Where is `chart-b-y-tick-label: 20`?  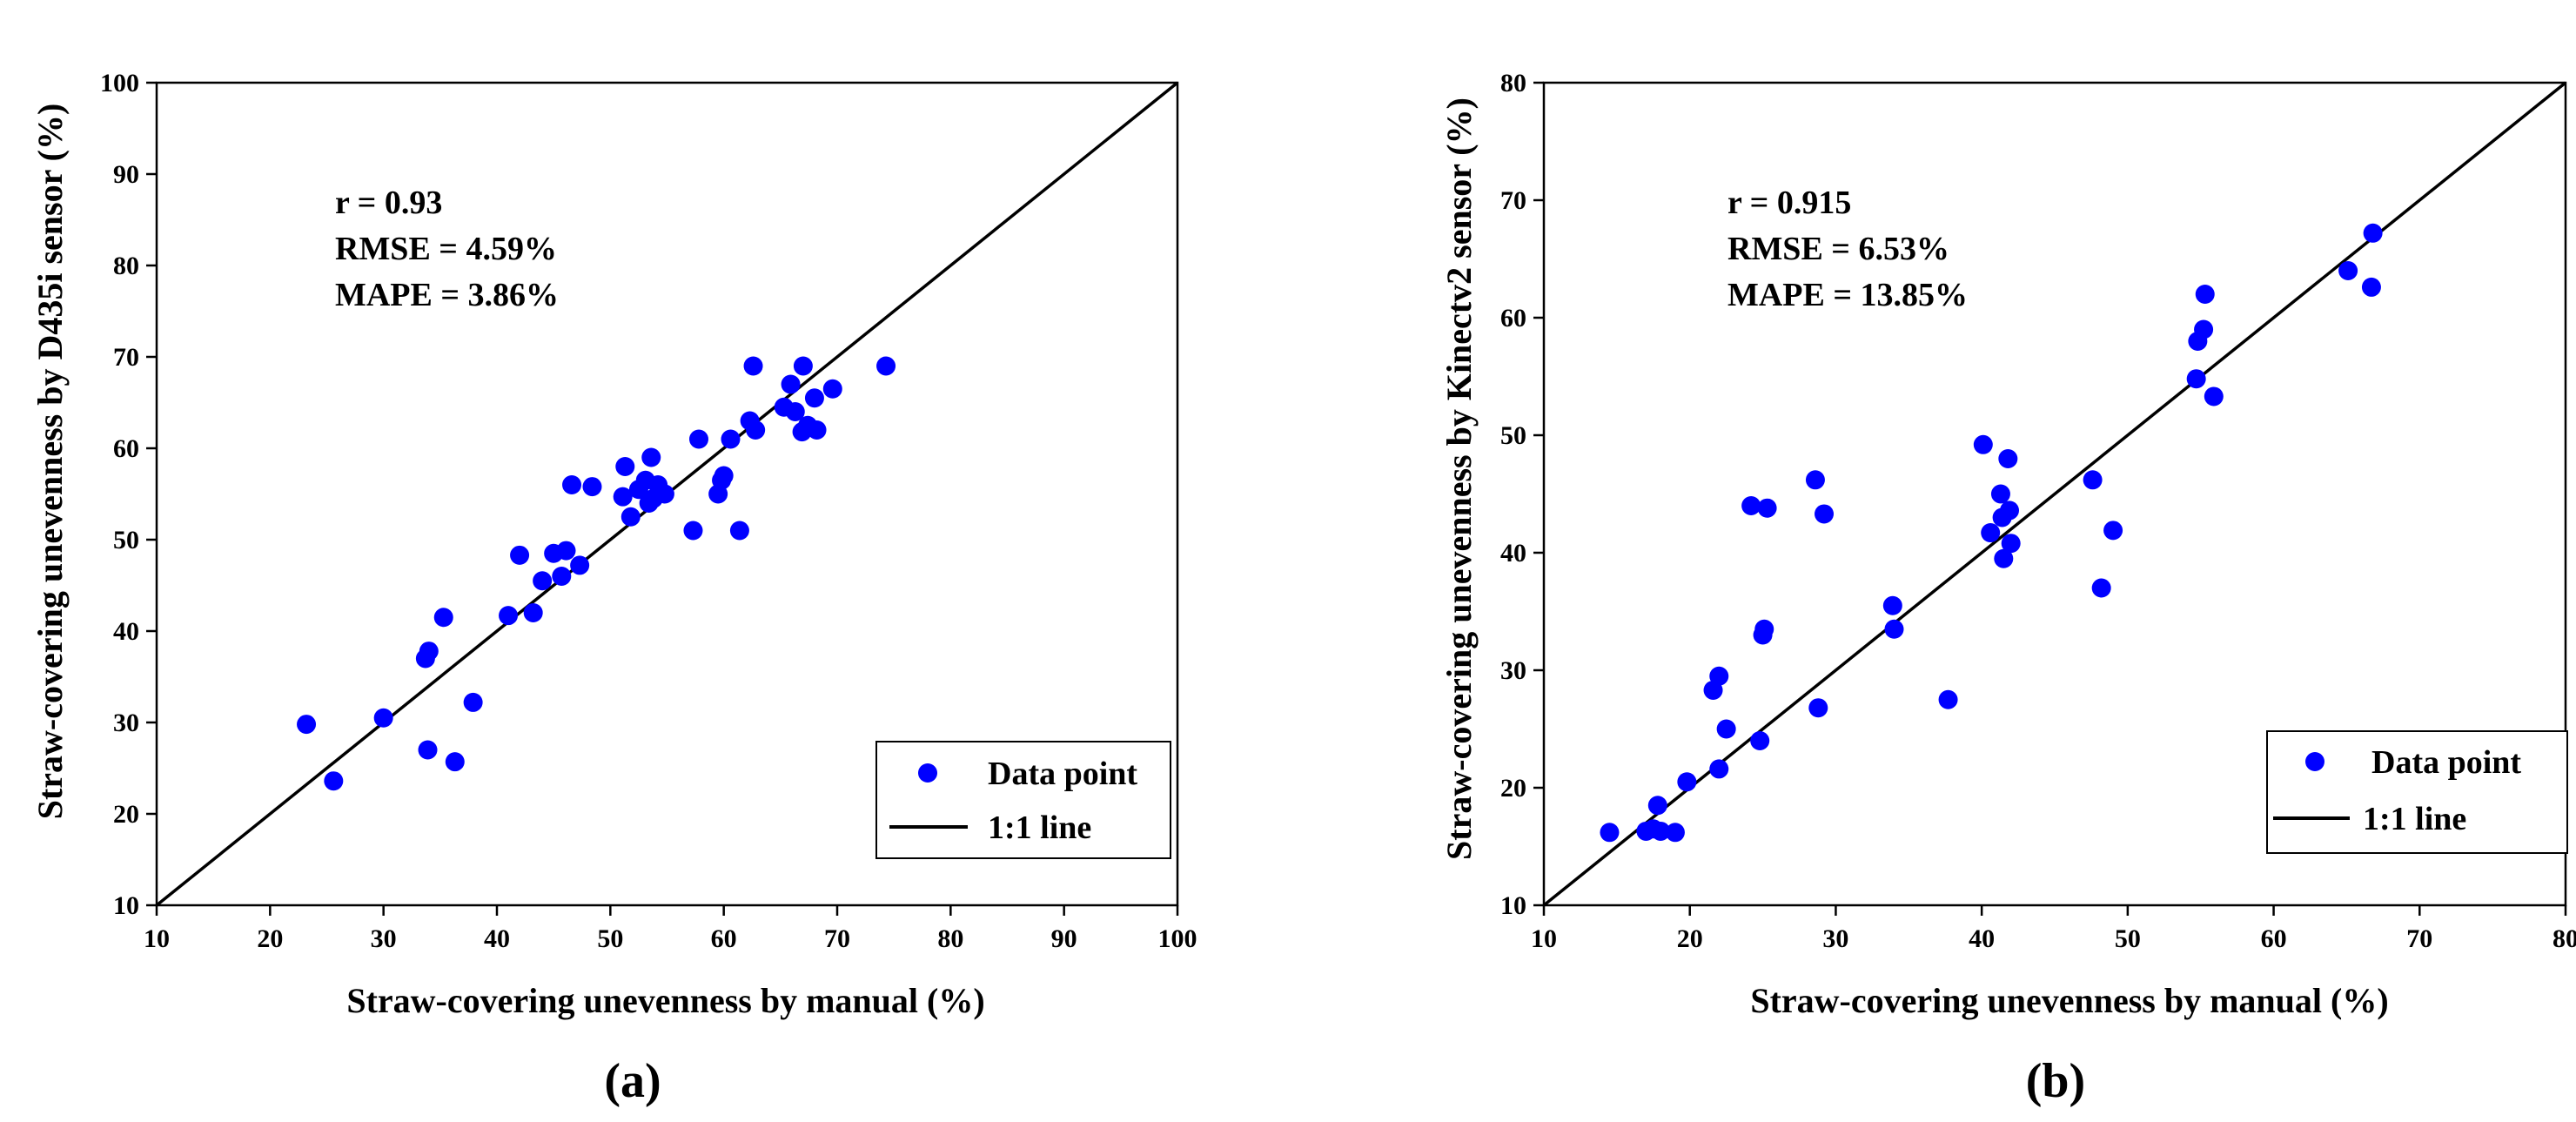
chart-b-y-tick-label: 20 is located at coordinates (1513, 788).